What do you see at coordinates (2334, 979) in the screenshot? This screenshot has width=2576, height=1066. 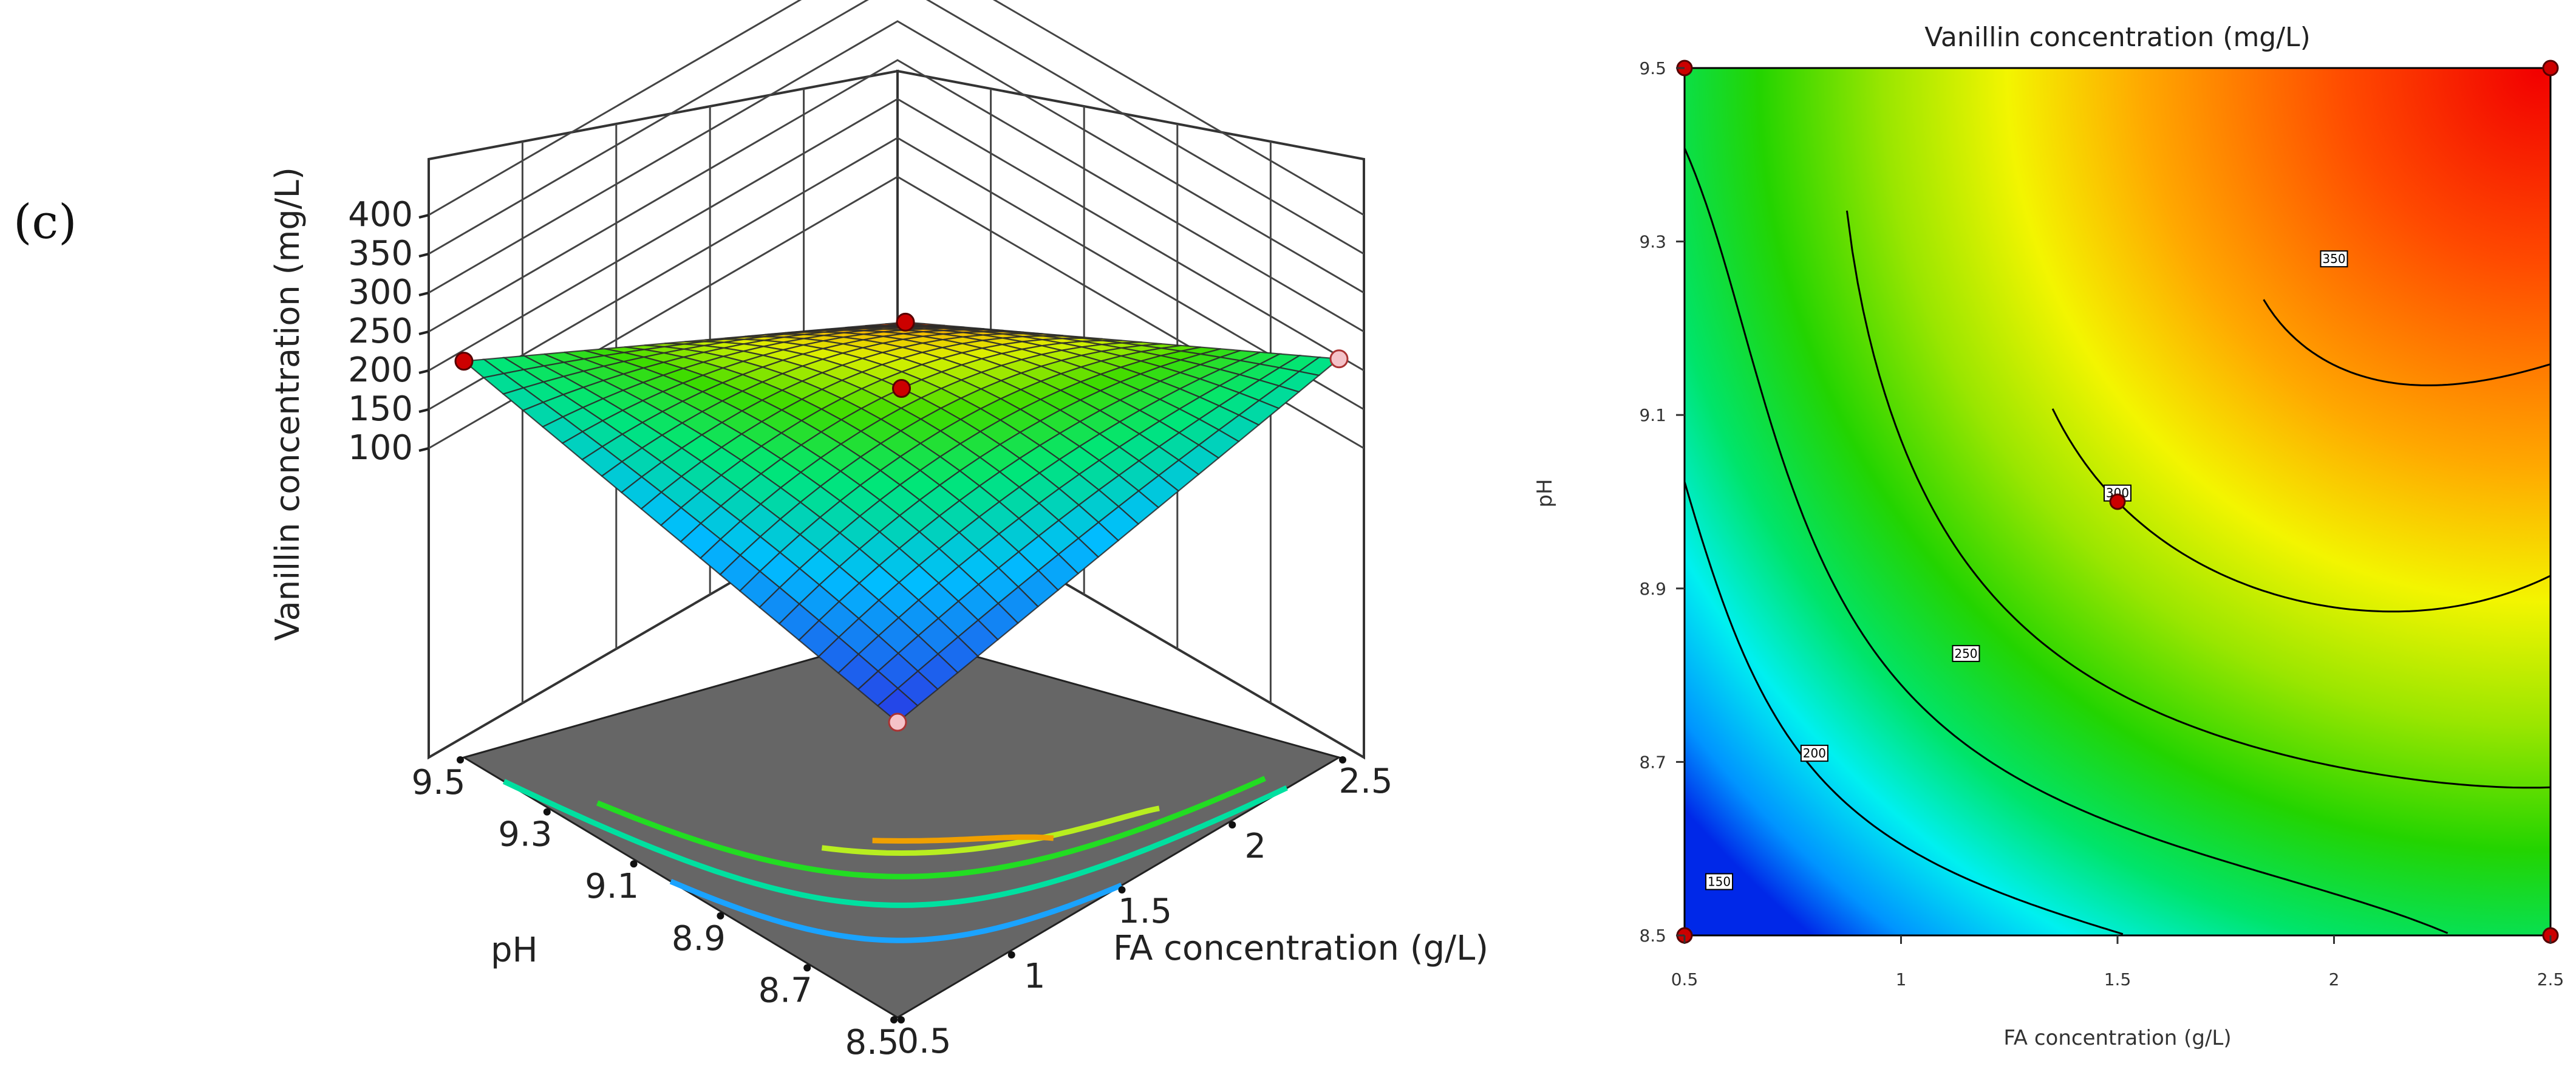 I see `contour-x-tick-label: 2` at bounding box center [2334, 979].